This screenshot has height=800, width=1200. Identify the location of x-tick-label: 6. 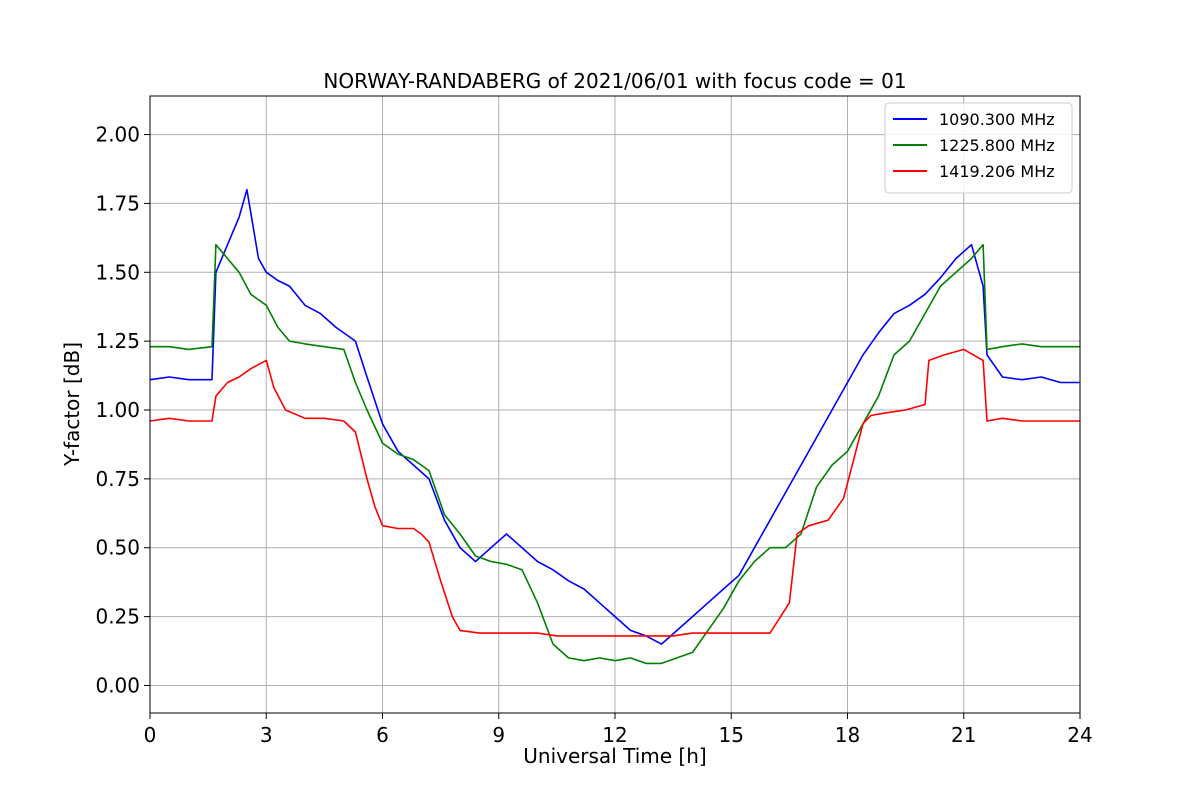
(382, 735).